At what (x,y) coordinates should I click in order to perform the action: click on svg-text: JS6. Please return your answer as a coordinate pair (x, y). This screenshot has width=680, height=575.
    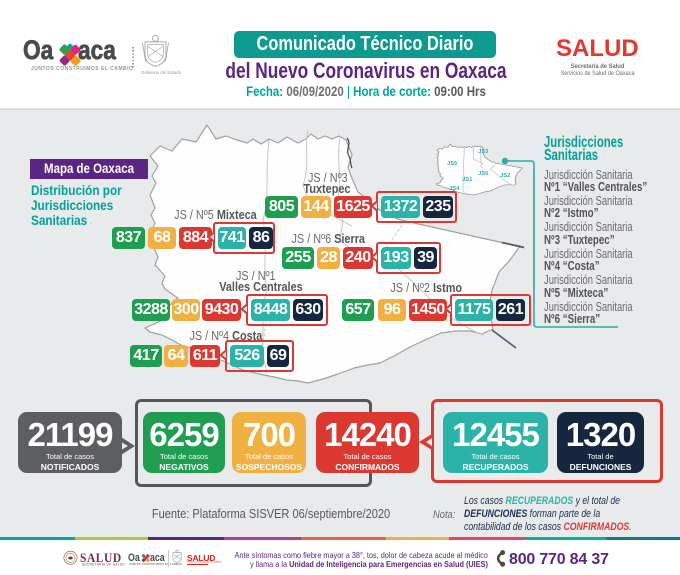
    Looking at the image, I should click on (483, 174).